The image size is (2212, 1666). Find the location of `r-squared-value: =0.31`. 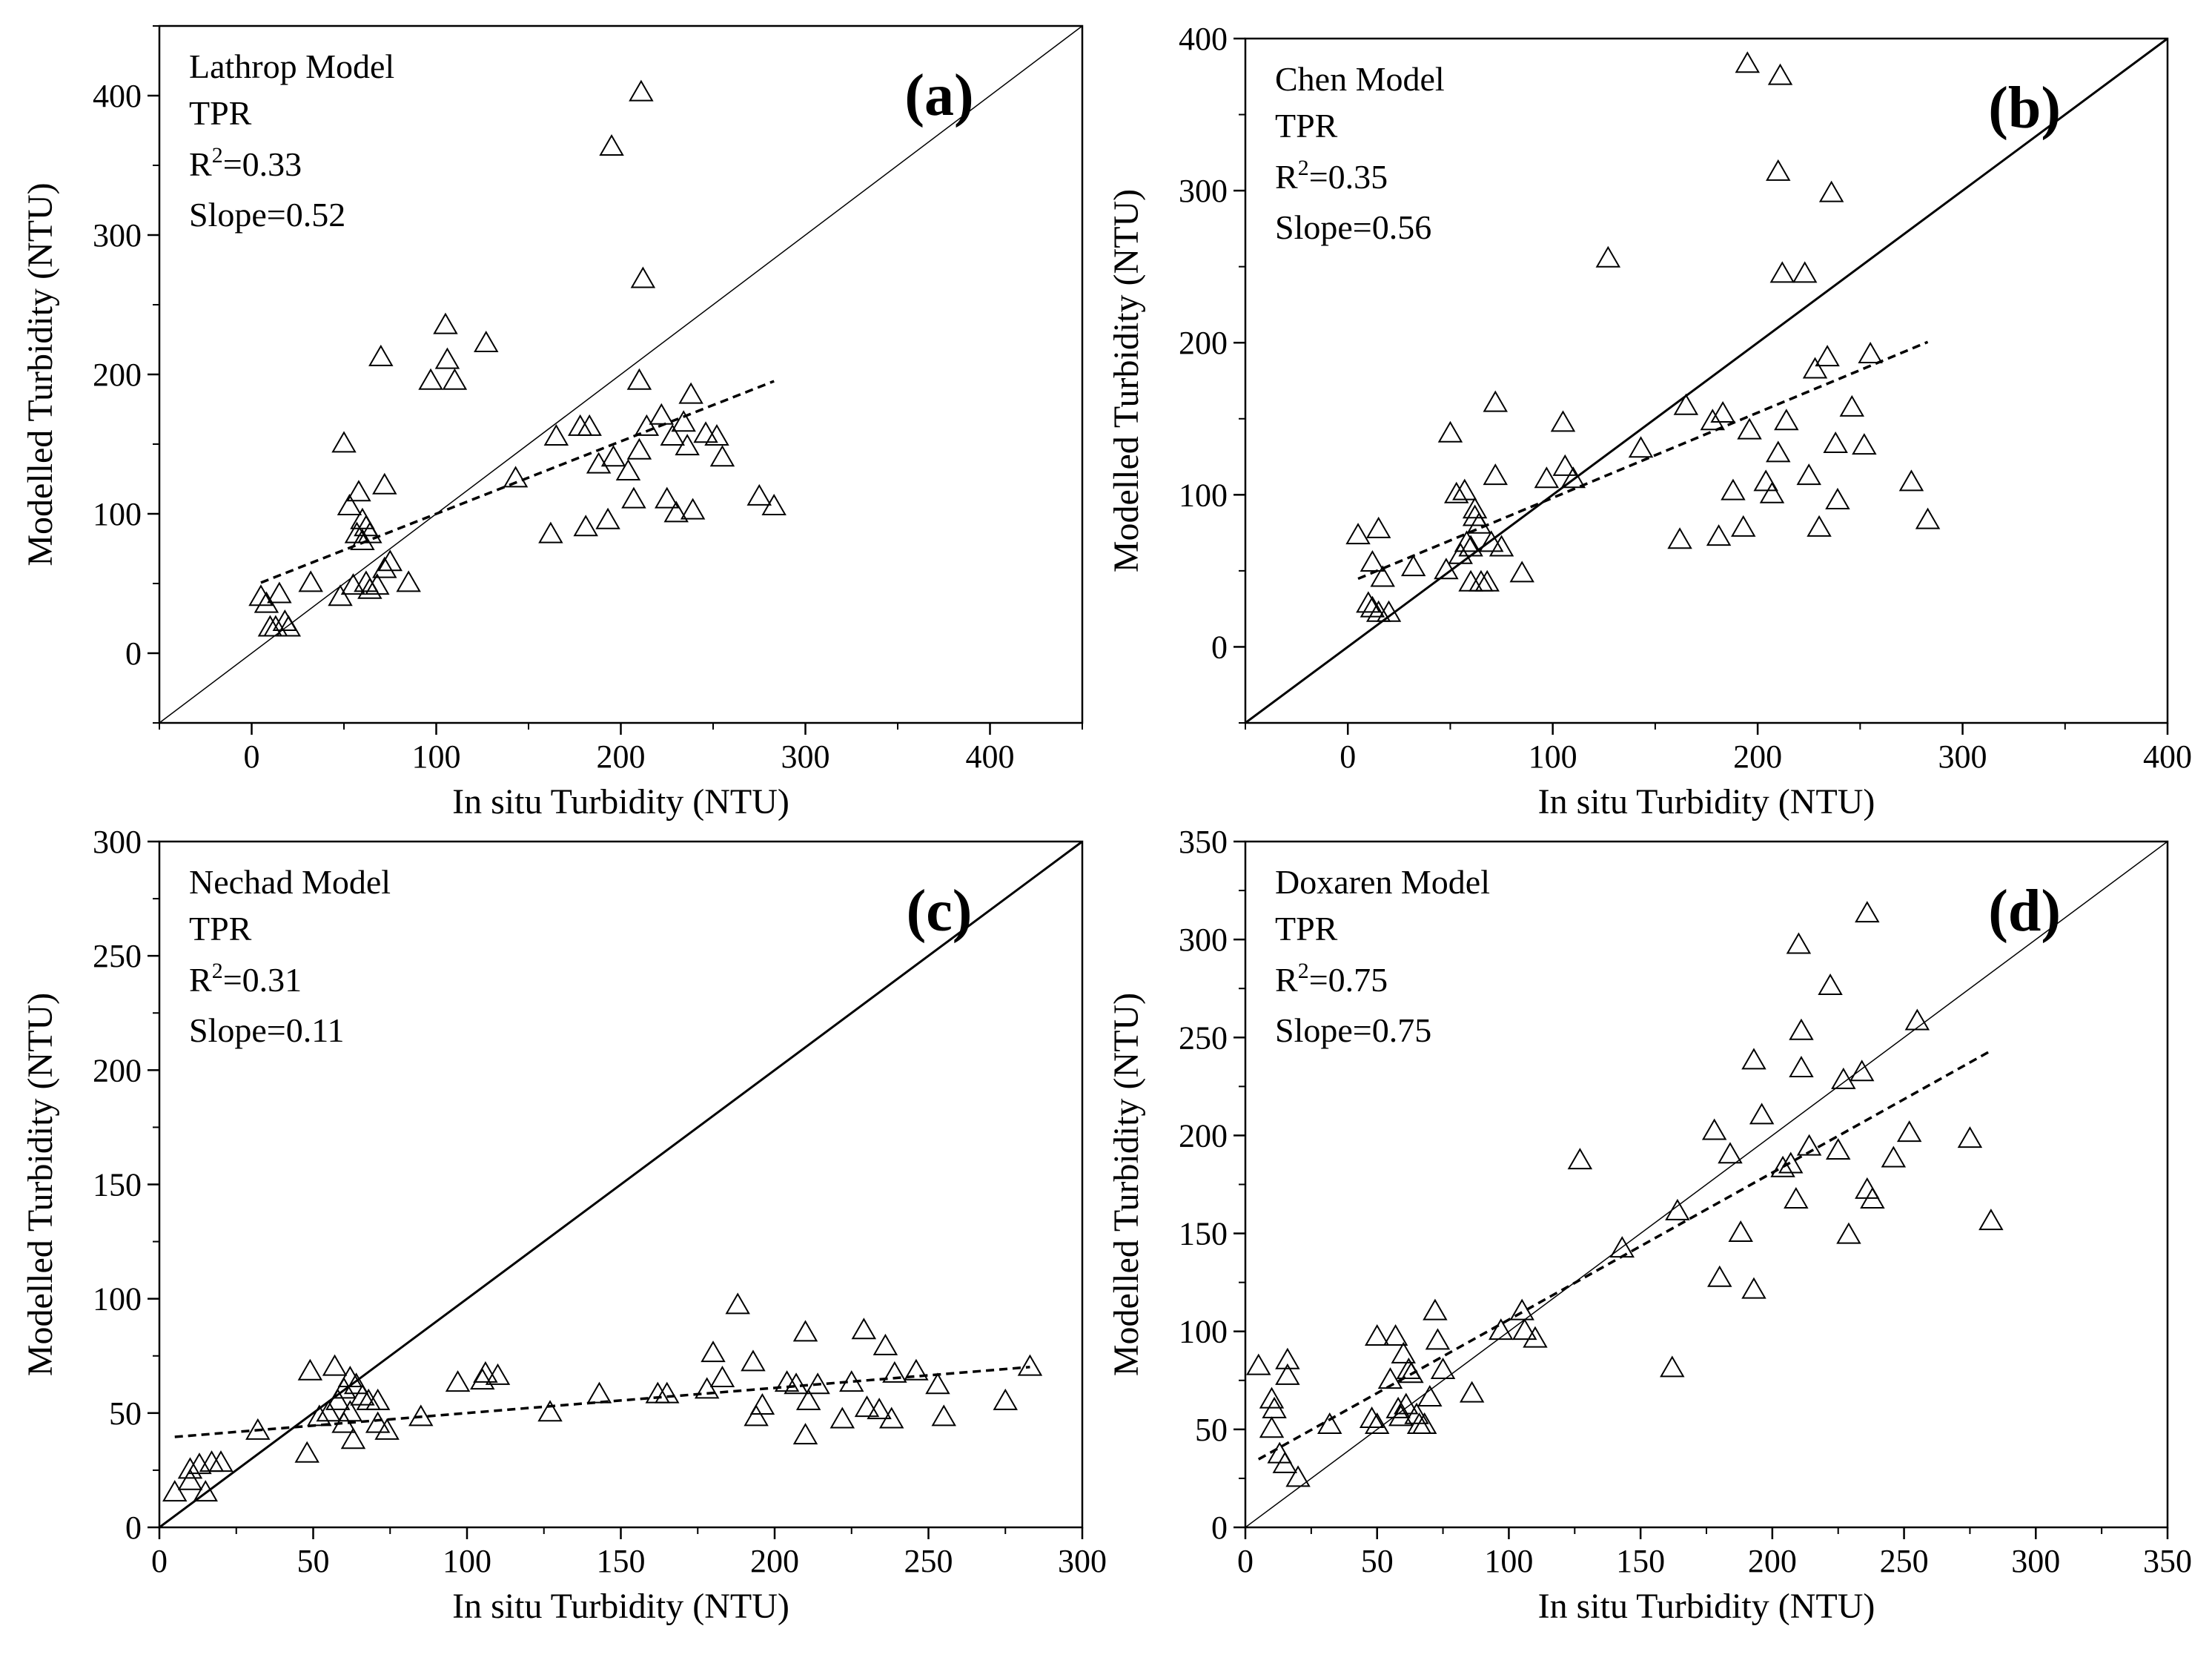

r-squared-value: =0.31 is located at coordinates (263, 980).